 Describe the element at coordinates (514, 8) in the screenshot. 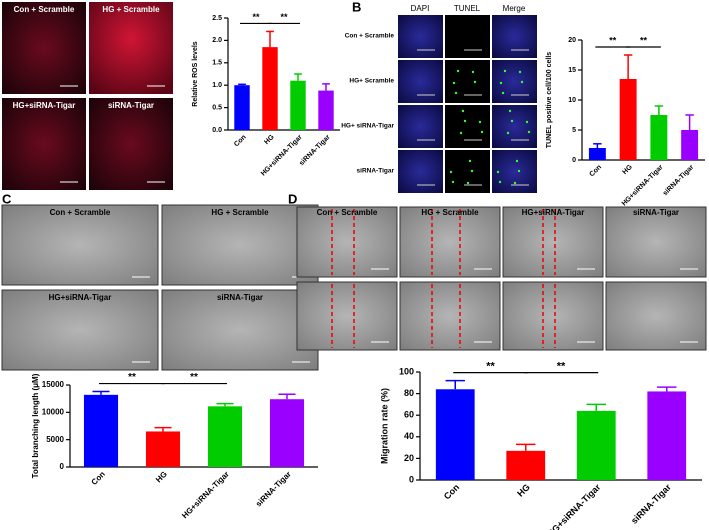

I see `column-header: Merge` at that location.